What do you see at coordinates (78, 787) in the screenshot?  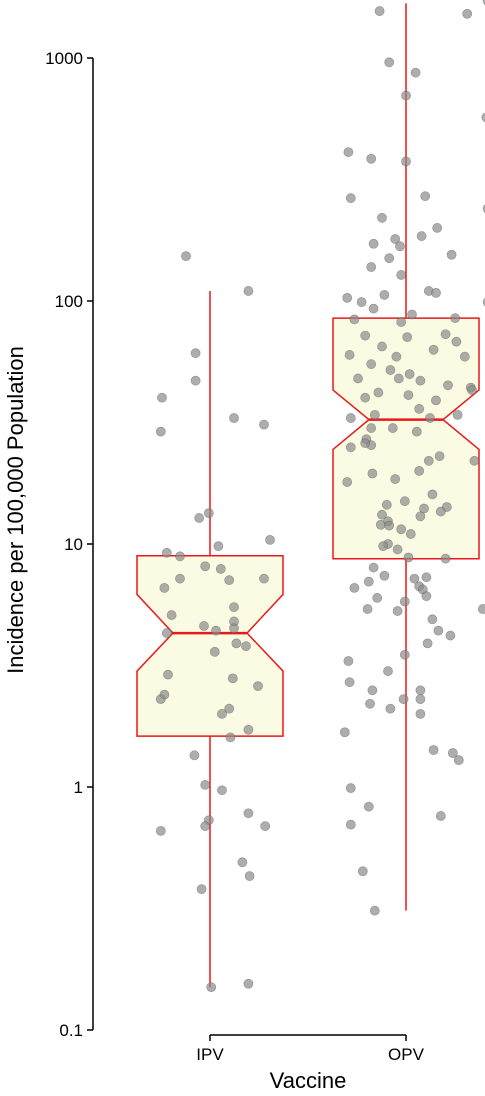 I see `y-tick-label: 1` at bounding box center [78, 787].